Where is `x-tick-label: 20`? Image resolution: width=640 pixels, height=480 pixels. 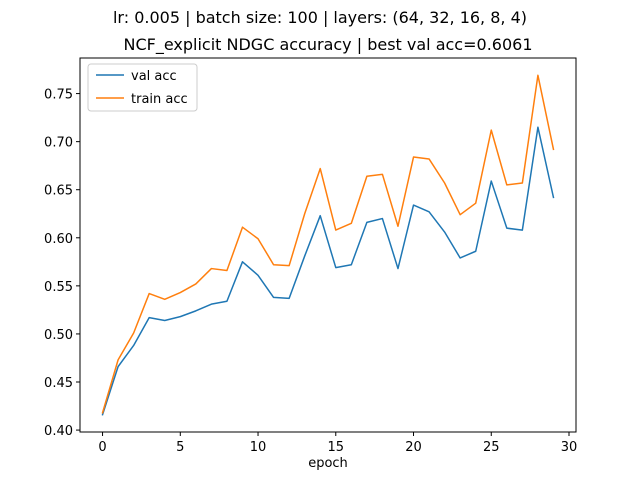 x-tick-label: 20 is located at coordinates (413, 447).